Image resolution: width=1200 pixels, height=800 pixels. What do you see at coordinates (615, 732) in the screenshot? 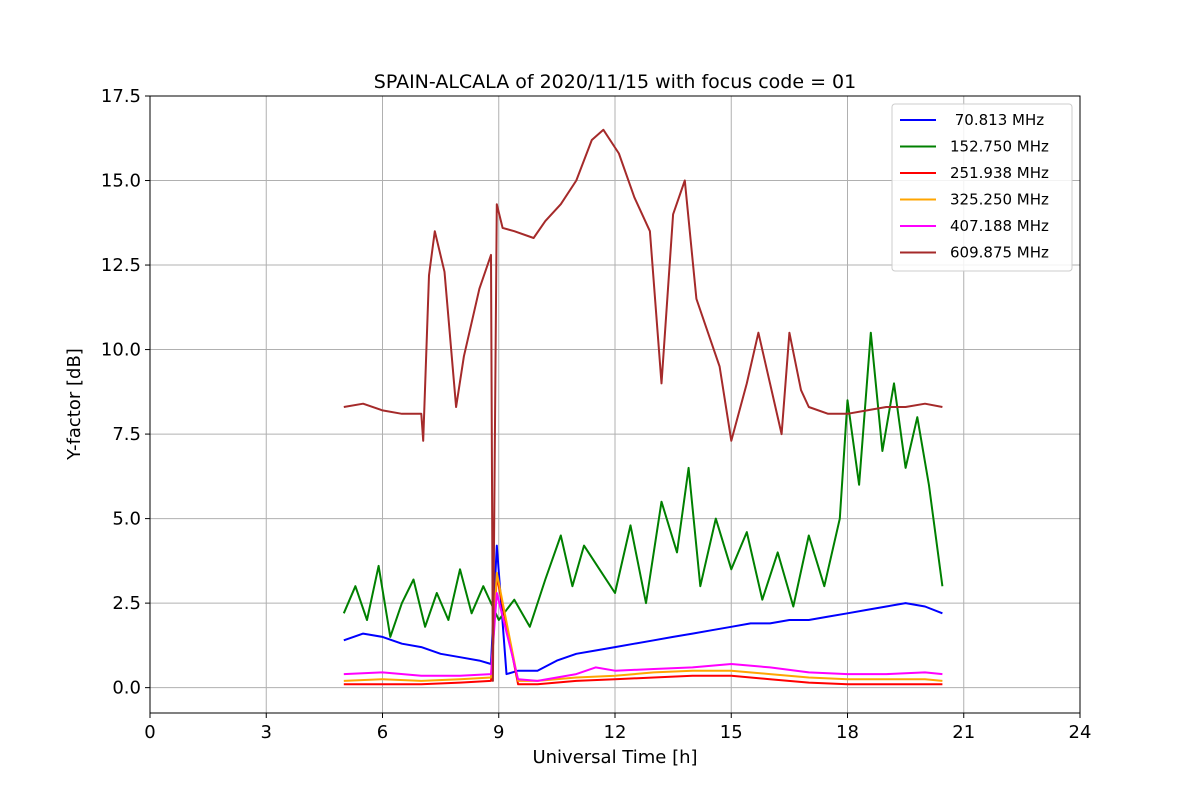
I see `x-tick-label: 12` at bounding box center [615, 732].